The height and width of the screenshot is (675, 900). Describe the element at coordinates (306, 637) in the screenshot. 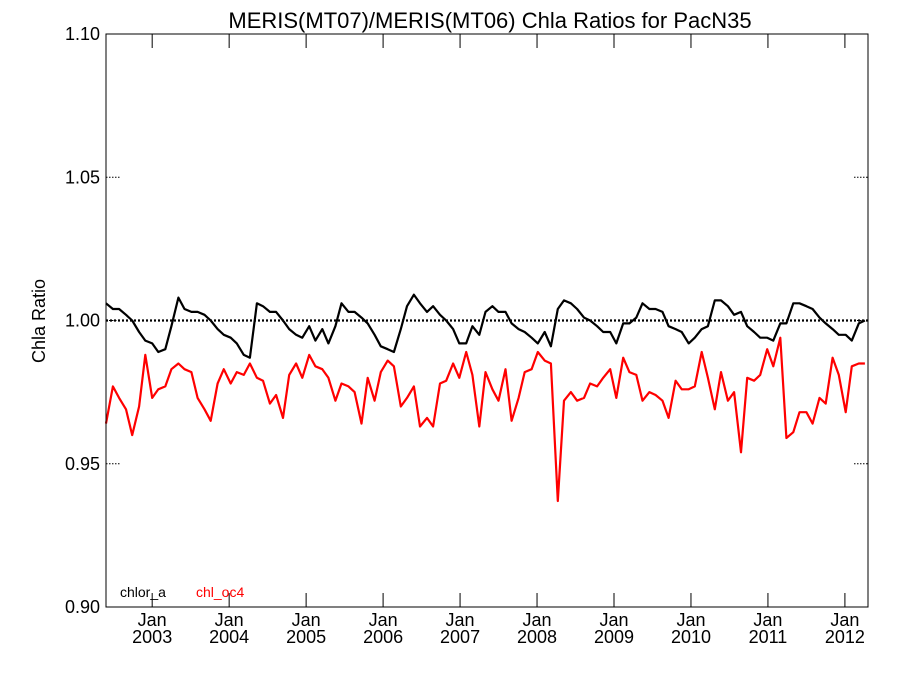

I see `x-tick-label-year: 2005` at that location.